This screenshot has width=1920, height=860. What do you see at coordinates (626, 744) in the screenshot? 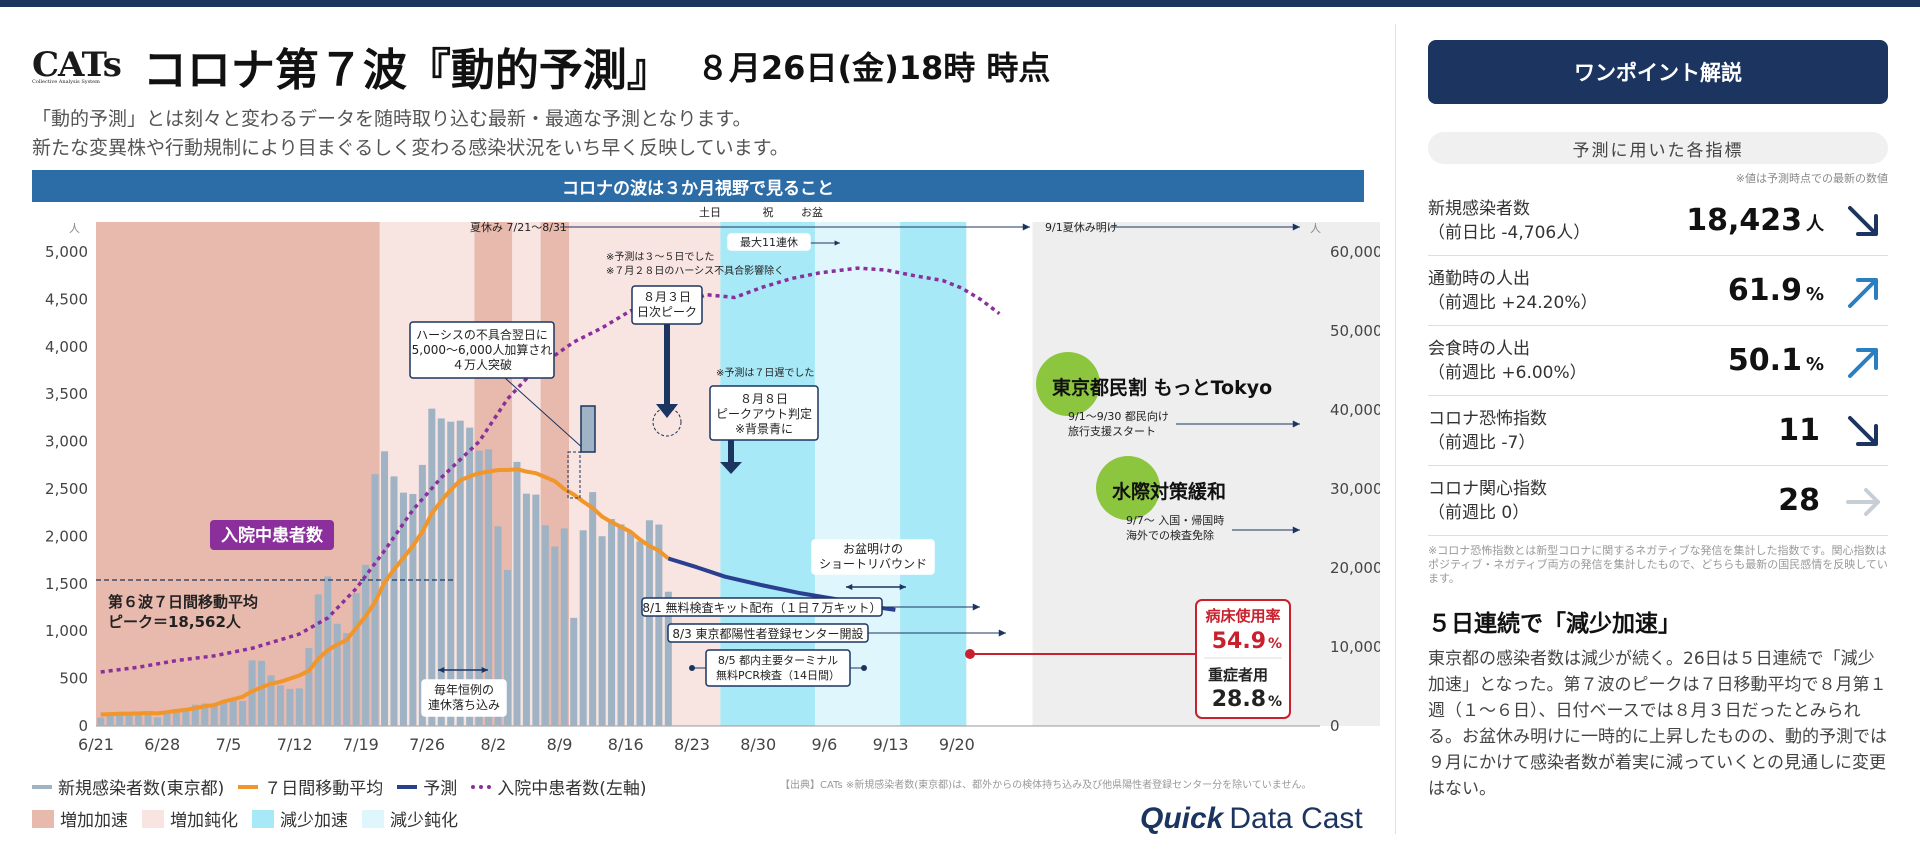
I see `x-tick-label: 8/16` at bounding box center [626, 744].